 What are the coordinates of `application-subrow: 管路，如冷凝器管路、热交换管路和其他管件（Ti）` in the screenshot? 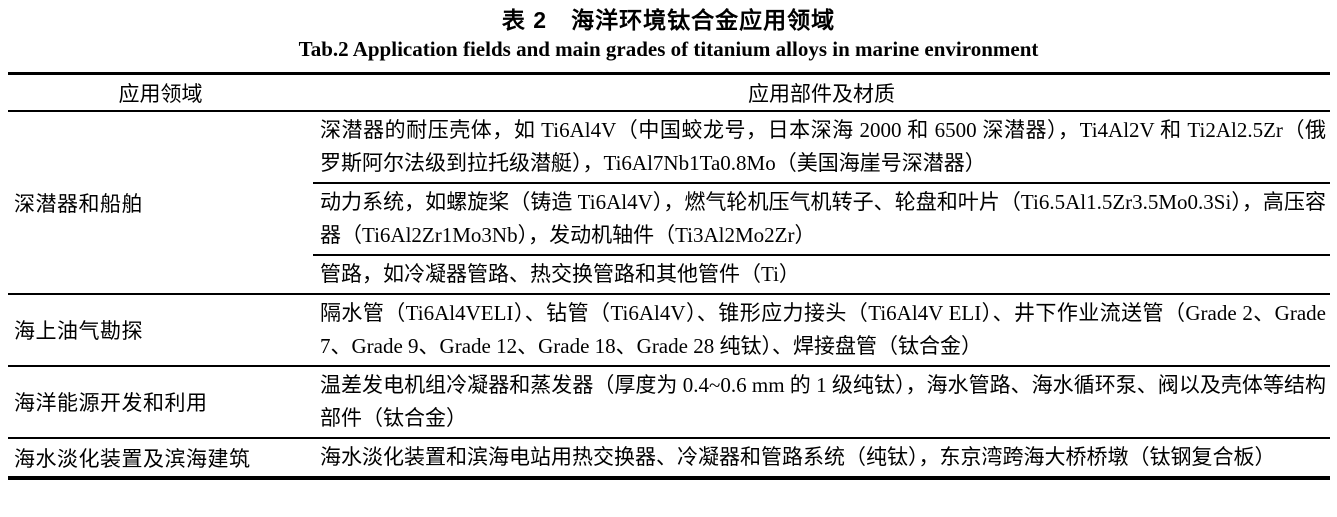 It's located at (821, 273).